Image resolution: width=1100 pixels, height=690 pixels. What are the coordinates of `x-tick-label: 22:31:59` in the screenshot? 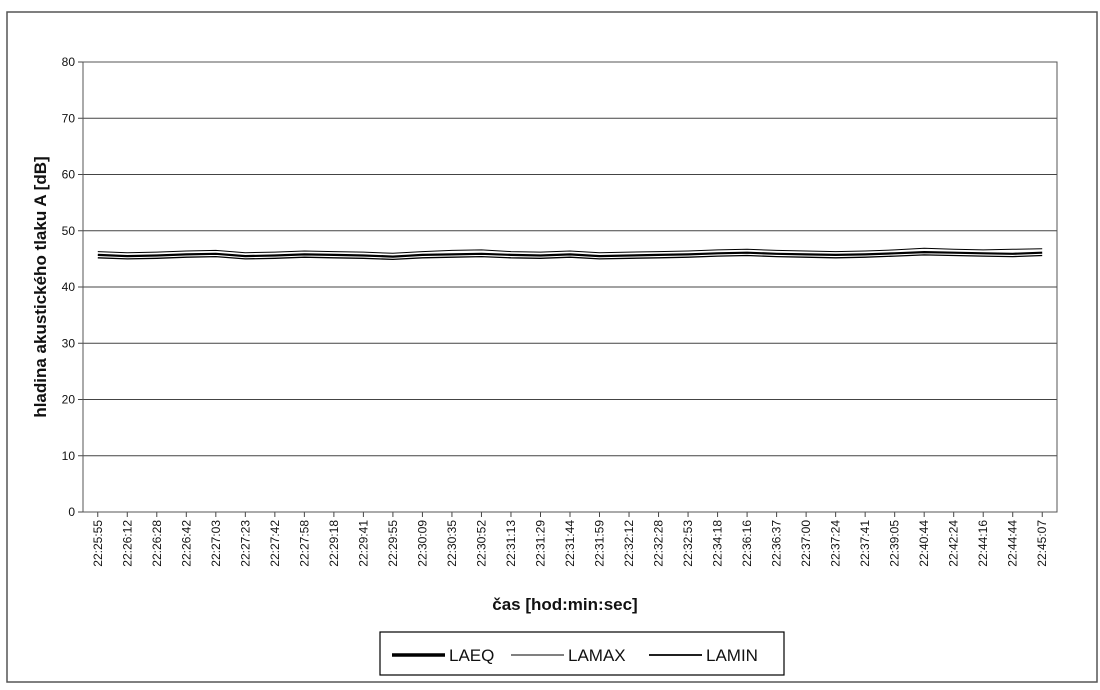 It's located at (600, 543).